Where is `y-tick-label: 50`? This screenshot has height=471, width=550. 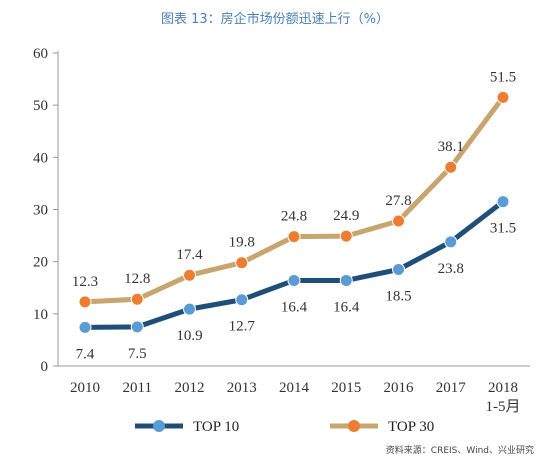
y-tick-label: 50 is located at coordinates (40, 106).